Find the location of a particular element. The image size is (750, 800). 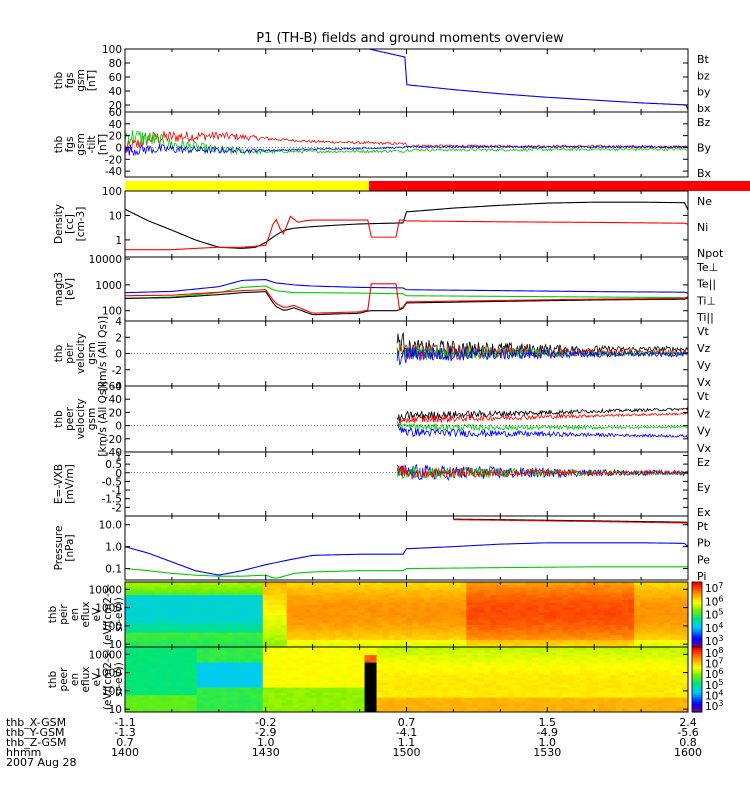

y-tick-label: 80 is located at coordinates (115, 64).